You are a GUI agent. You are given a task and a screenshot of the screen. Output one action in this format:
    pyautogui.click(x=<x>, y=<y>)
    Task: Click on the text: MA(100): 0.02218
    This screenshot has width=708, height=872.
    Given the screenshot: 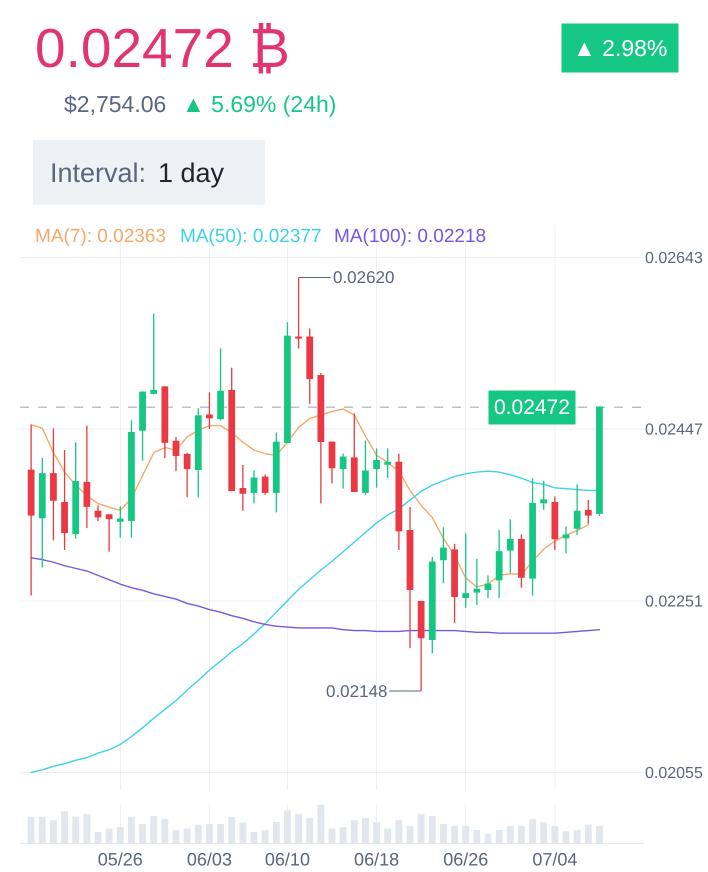 What is the action you would take?
    pyautogui.click(x=410, y=236)
    